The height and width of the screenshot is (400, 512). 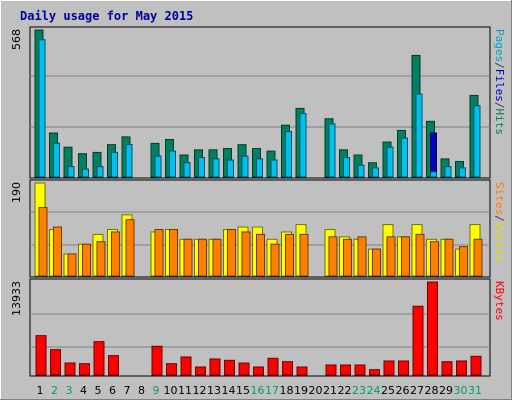 What do you see at coordinates (185, 390) in the screenshot?
I see `day-label-11: 11` at bounding box center [185, 390].